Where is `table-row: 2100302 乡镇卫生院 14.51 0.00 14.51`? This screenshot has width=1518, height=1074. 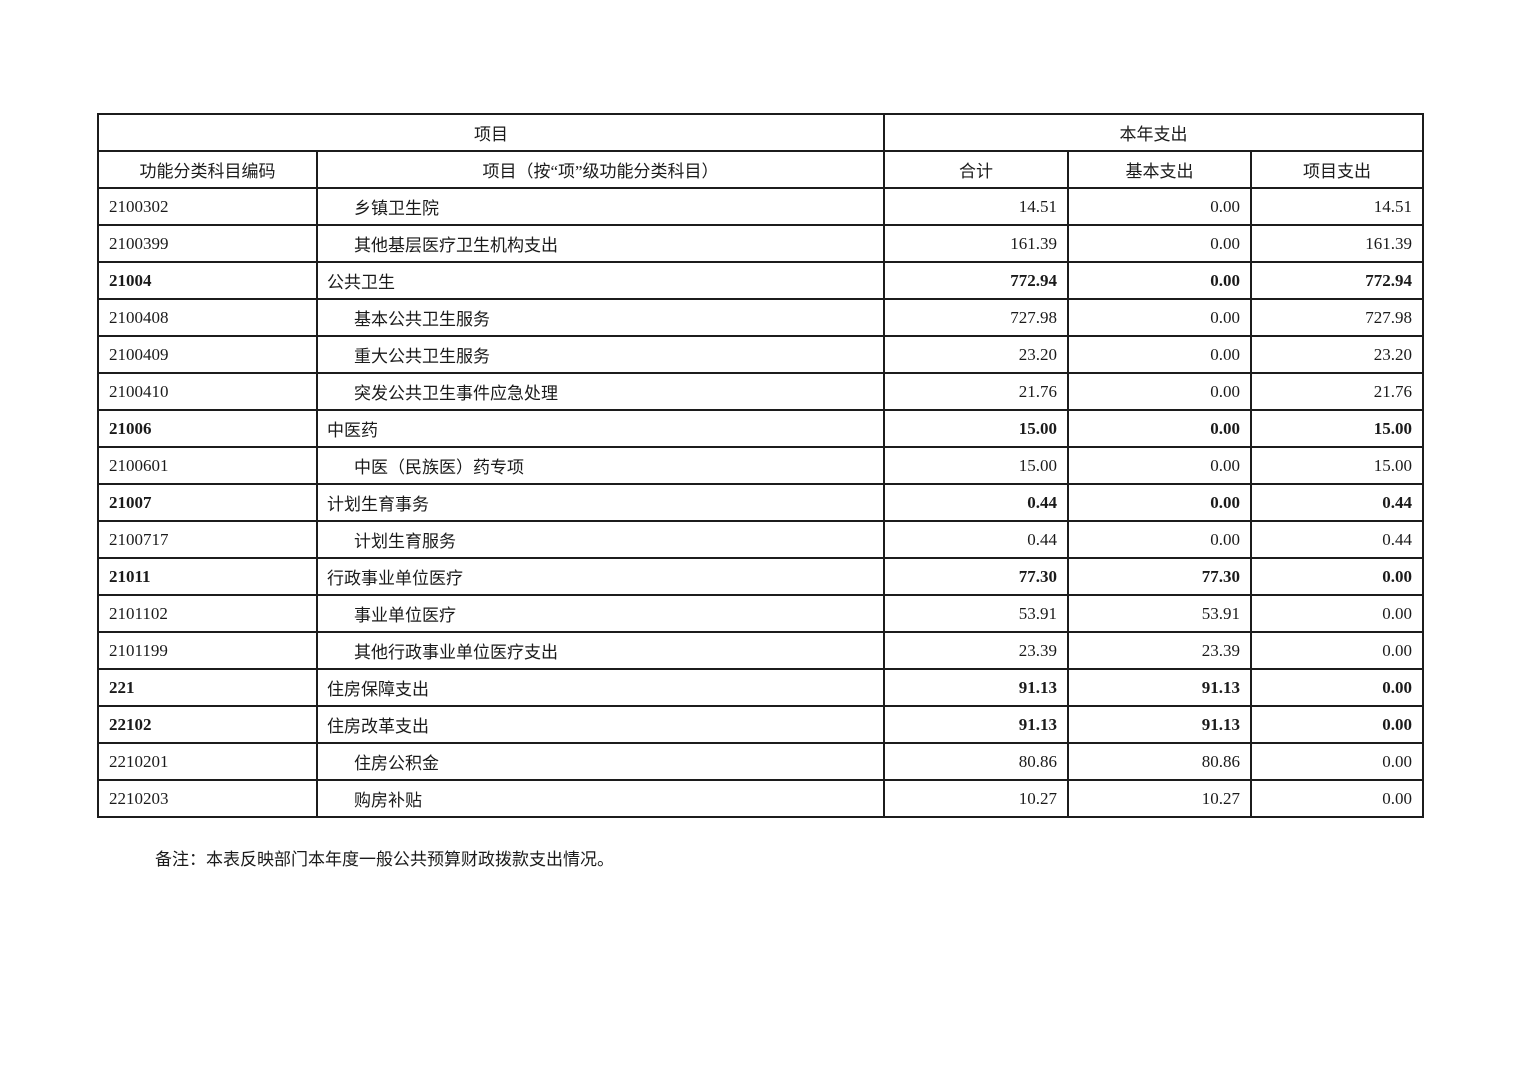
table-row: 2100302 乡镇卫生院 14.51 0.00 14.51 is located at coordinates (760, 206).